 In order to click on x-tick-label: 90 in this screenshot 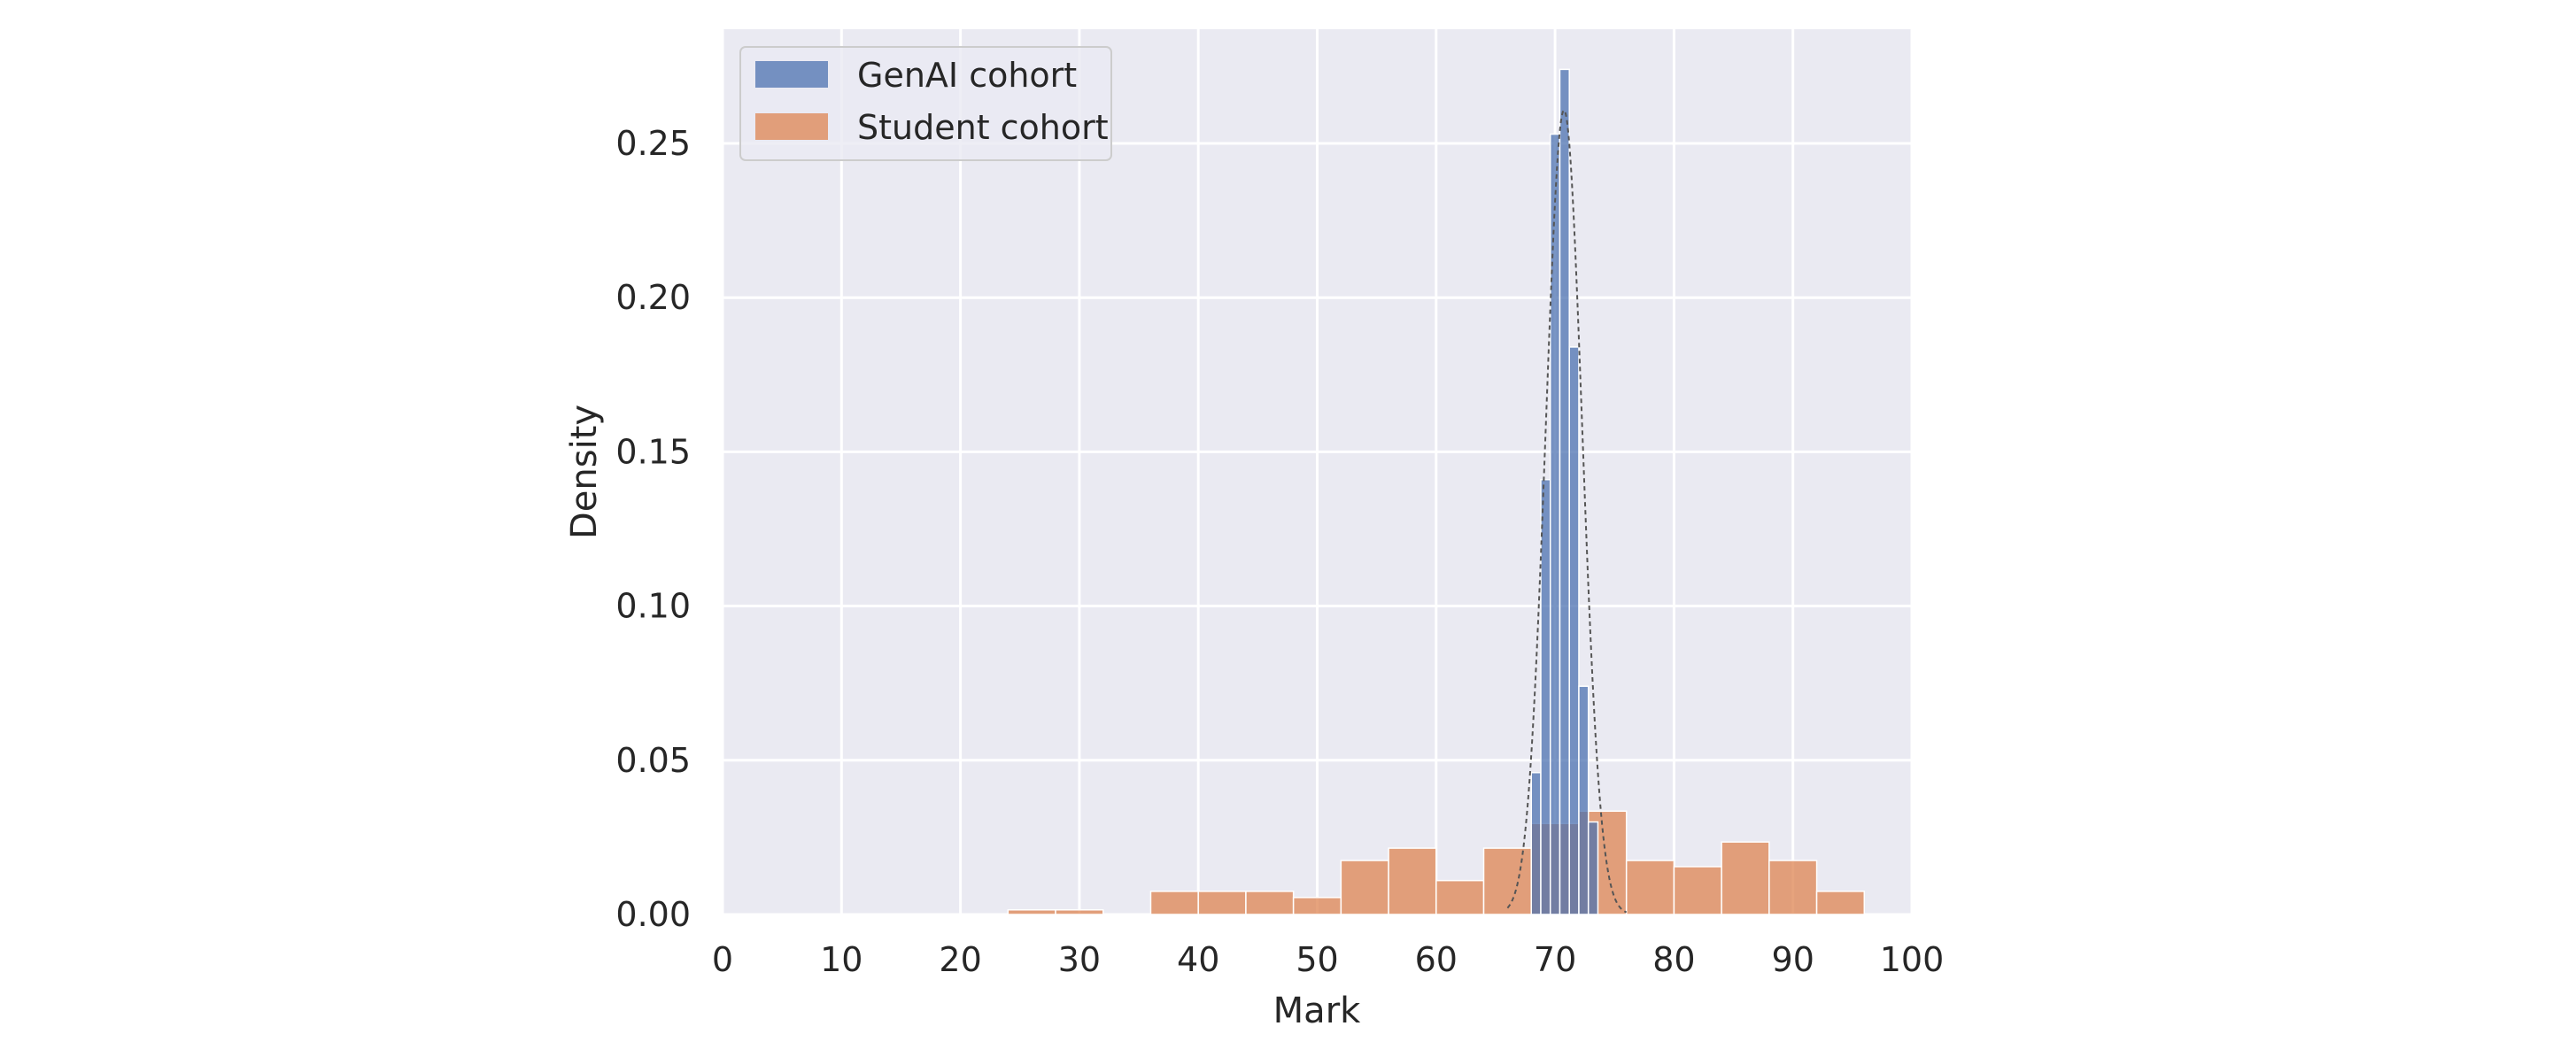, I will do `click(1793, 959)`.